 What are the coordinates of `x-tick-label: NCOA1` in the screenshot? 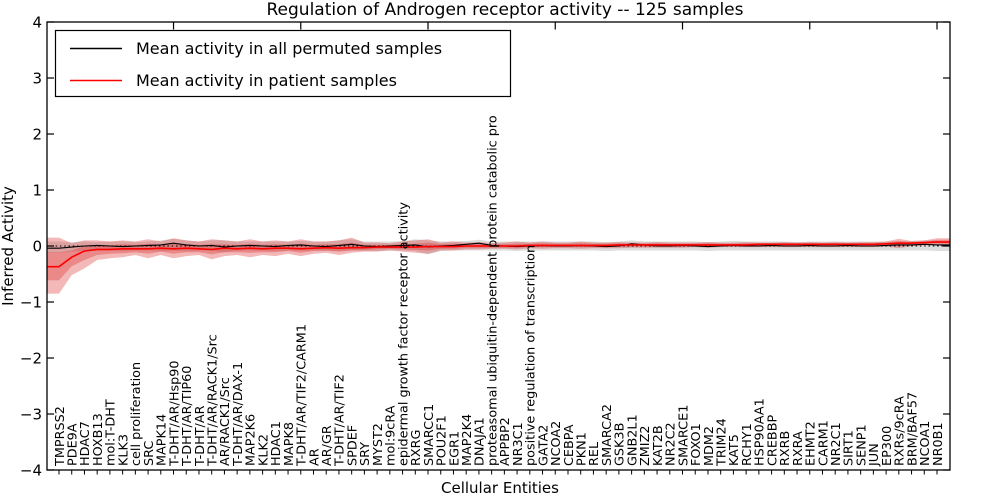 It's located at (925, 443).